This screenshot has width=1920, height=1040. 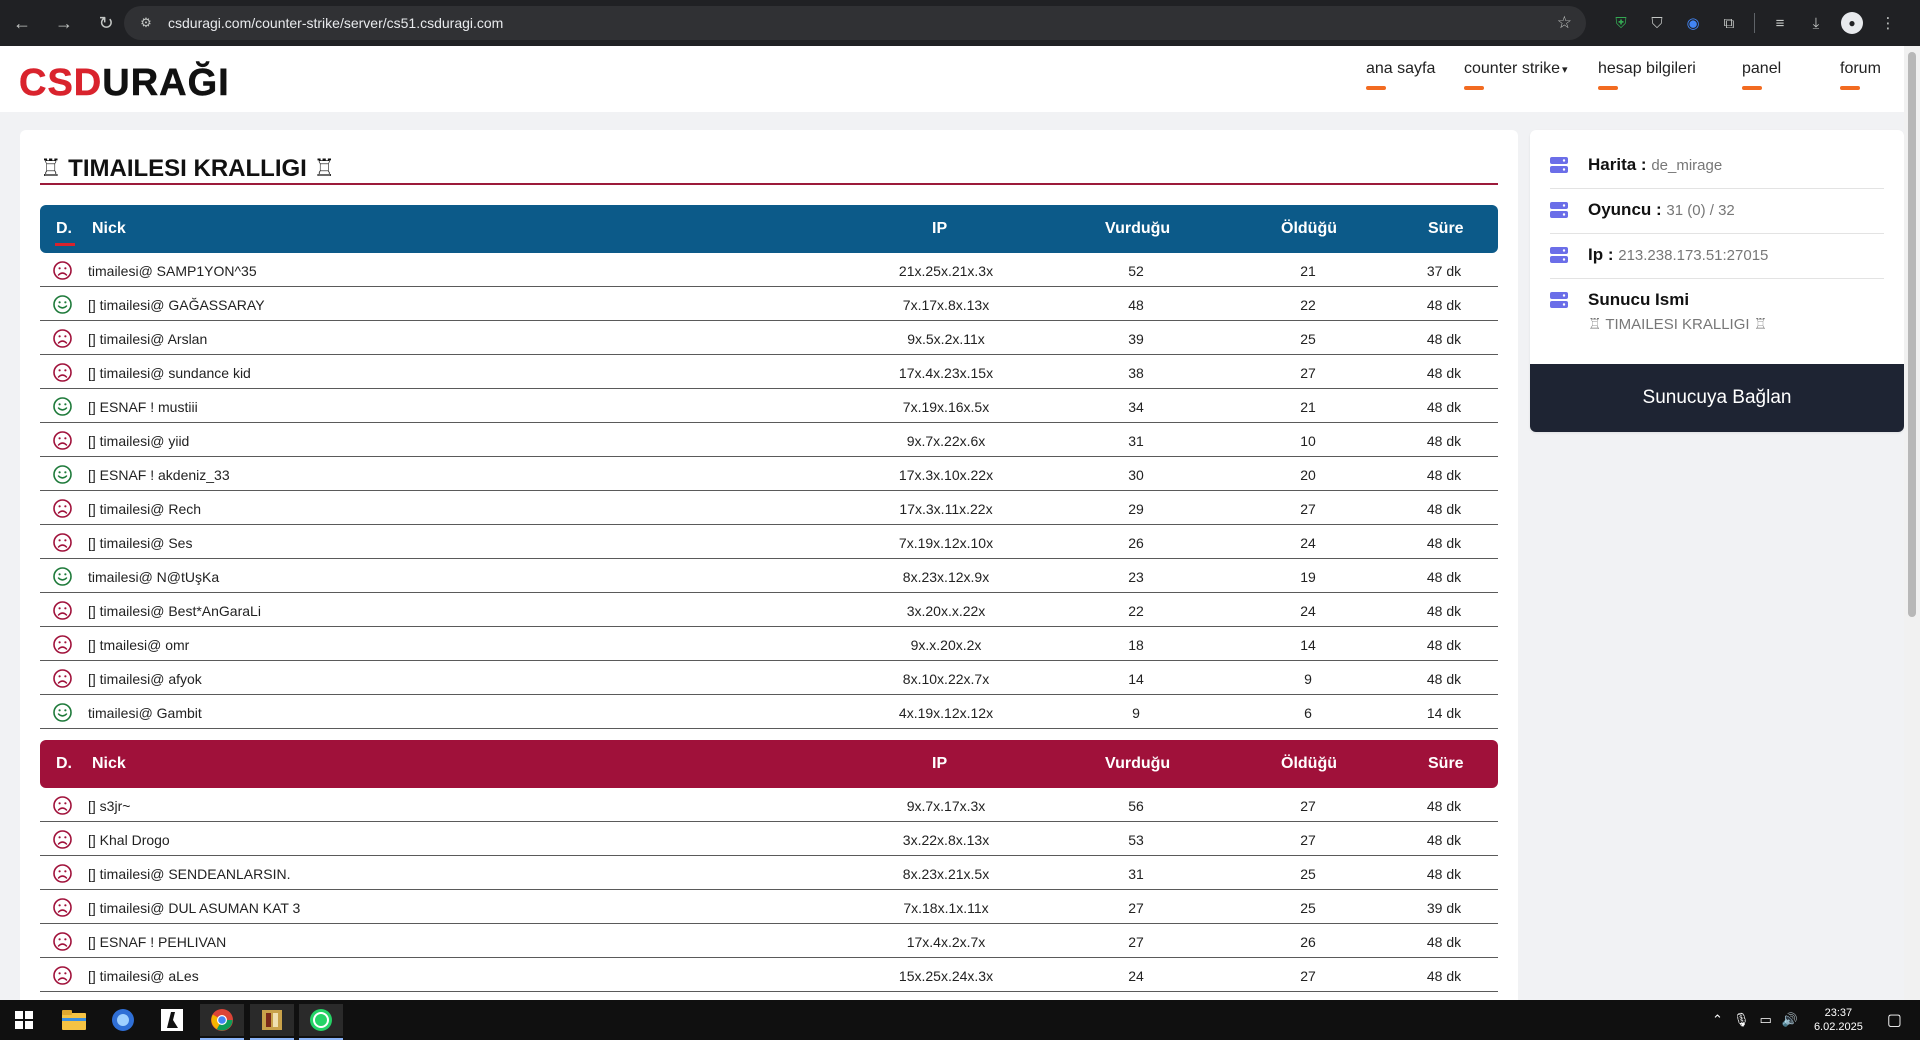 What do you see at coordinates (946, 305) in the screenshot?
I see `player-ip: 7x.17x.8x.13x` at bounding box center [946, 305].